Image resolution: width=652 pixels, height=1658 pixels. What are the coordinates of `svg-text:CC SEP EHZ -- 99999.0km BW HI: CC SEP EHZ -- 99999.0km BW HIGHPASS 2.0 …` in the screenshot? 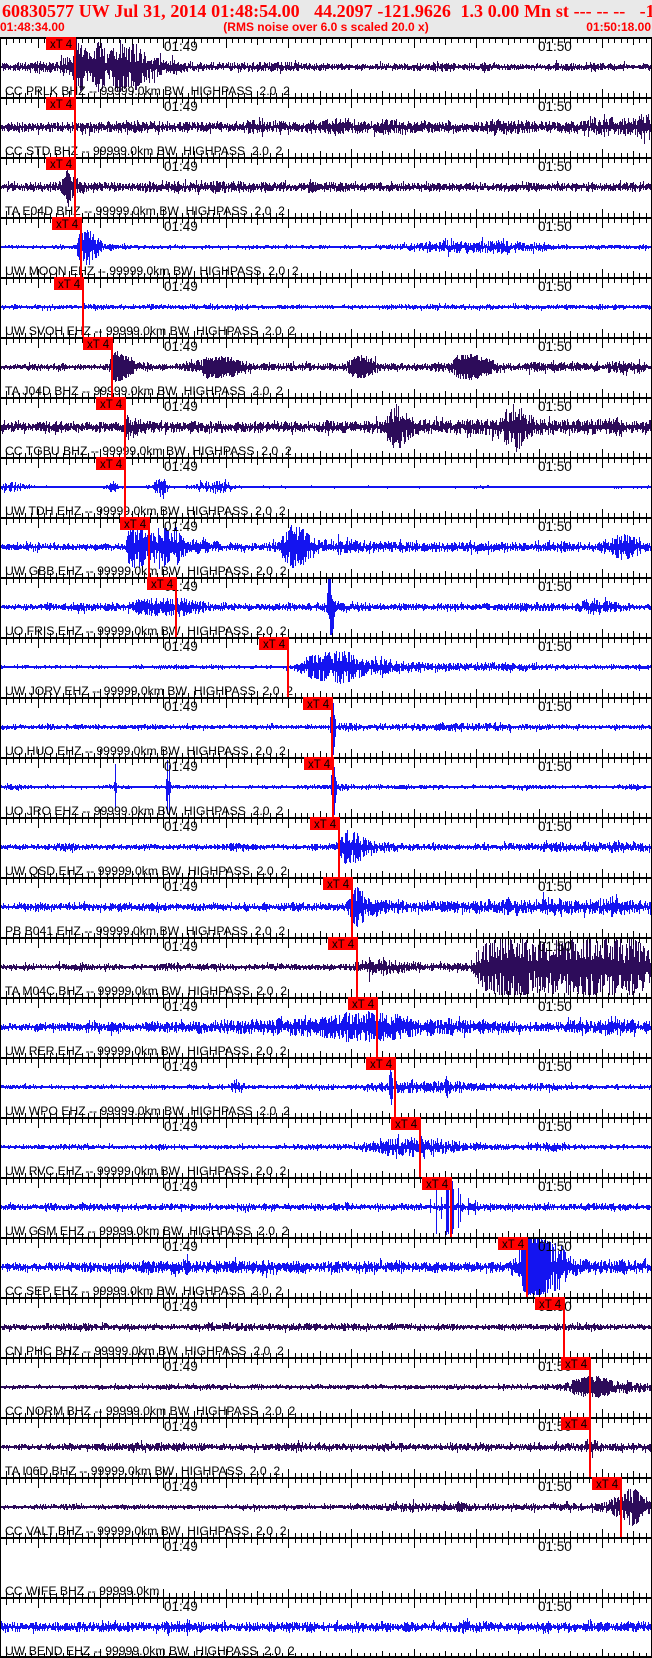 It's located at (143, 1291).